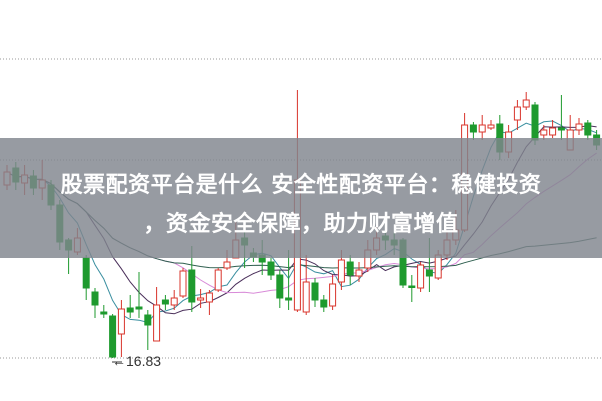 The height and width of the screenshot is (401, 602). What do you see at coordinates (301, 185) in the screenshot?
I see `title-line-1: 股票配资平台是什么 安全性配资平台：稳健投资` at bounding box center [301, 185].